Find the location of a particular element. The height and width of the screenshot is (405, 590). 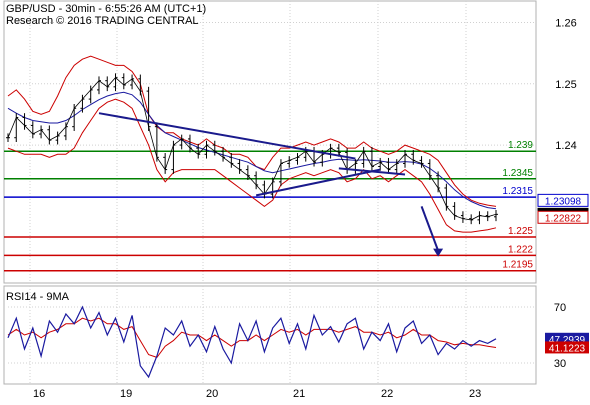

x-tick-label: 22 is located at coordinates (387, 394).